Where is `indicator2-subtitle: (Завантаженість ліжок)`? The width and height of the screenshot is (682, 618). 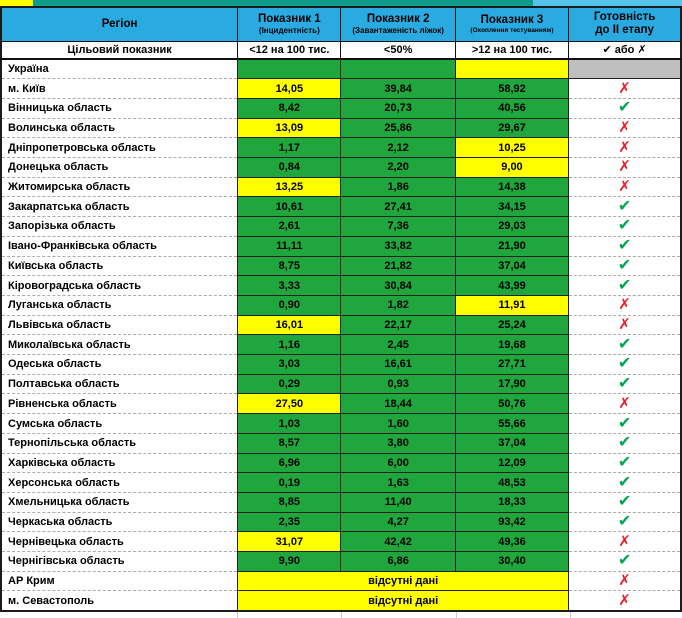
indicator2-subtitle: (Завантаженість ліжок) is located at coordinates (398, 31).